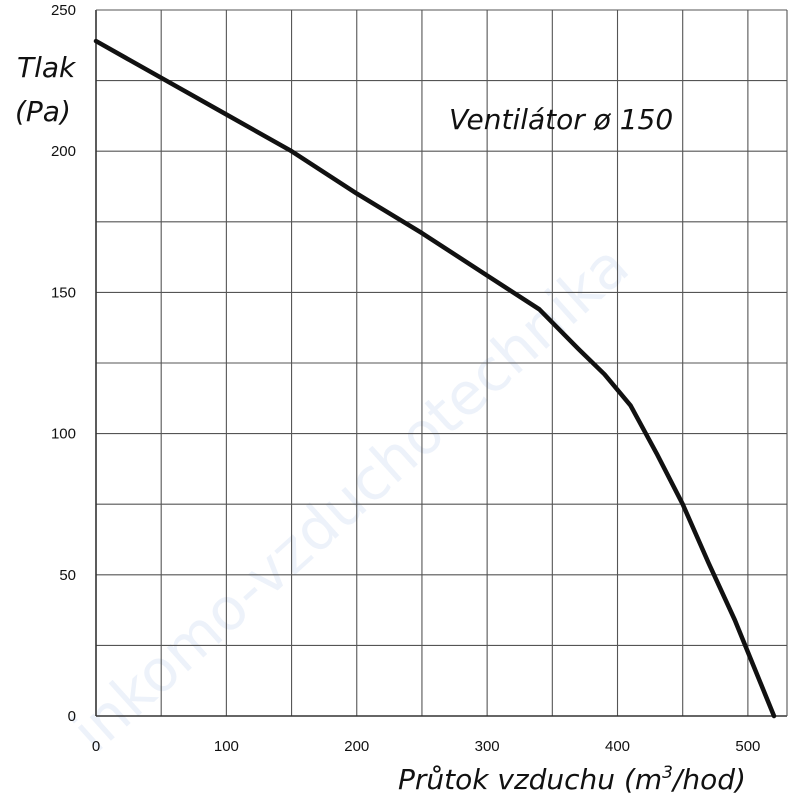 The height and width of the screenshot is (800, 800). Describe the element at coordinates (47, 67) in the screenshot. I see `y-axis-label-line1: Tlak` at that location.